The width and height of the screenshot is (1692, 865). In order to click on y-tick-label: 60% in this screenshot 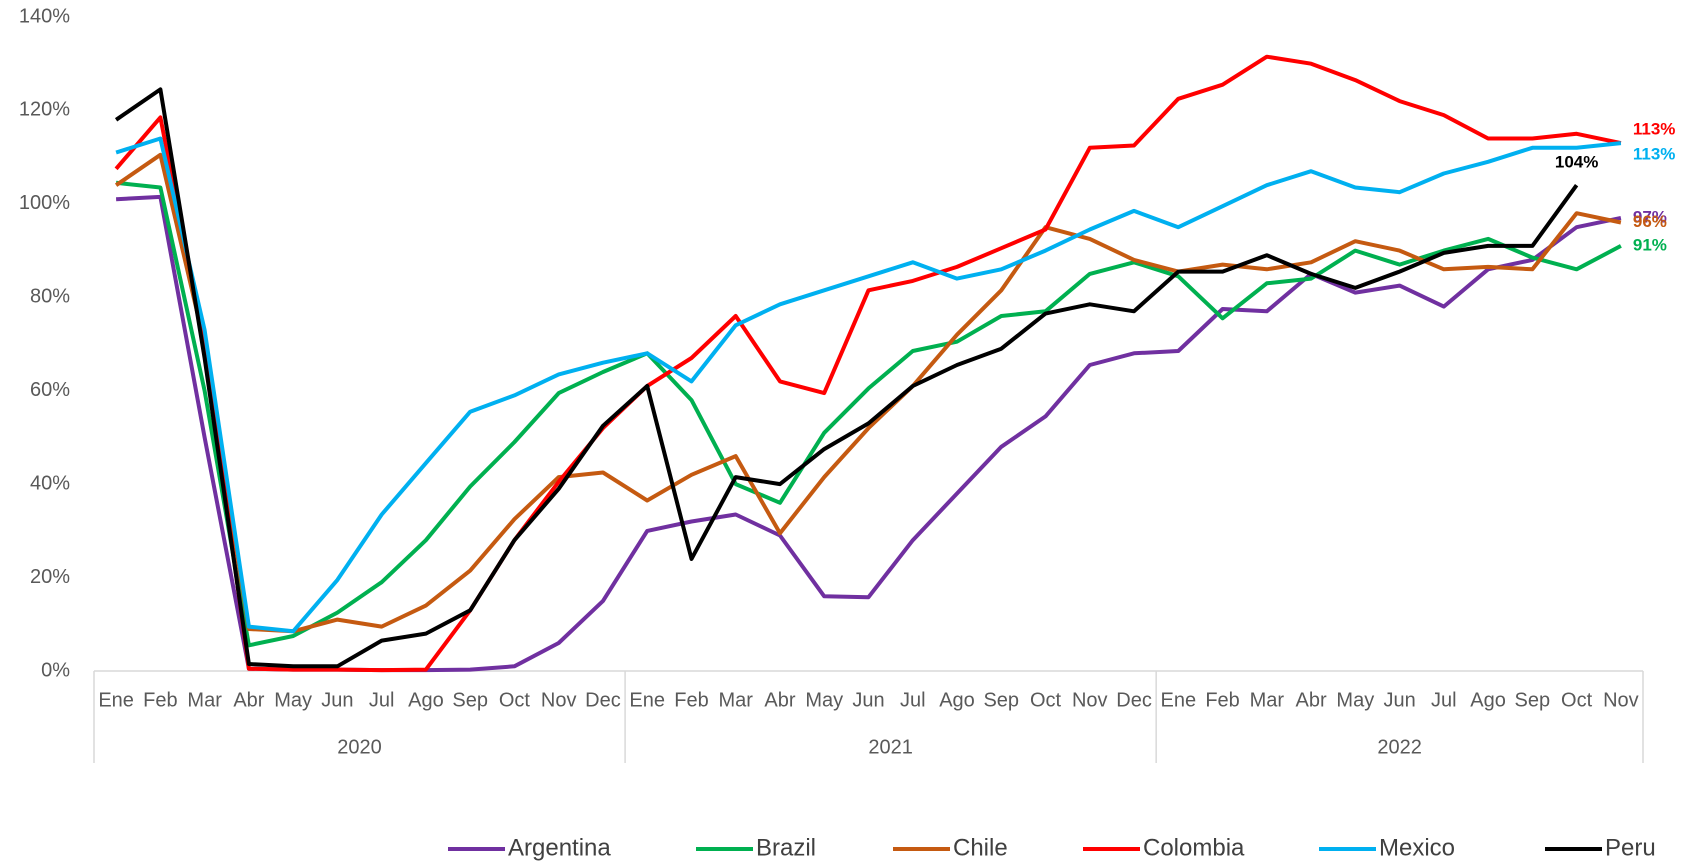, I will do `click(50, 390)`.